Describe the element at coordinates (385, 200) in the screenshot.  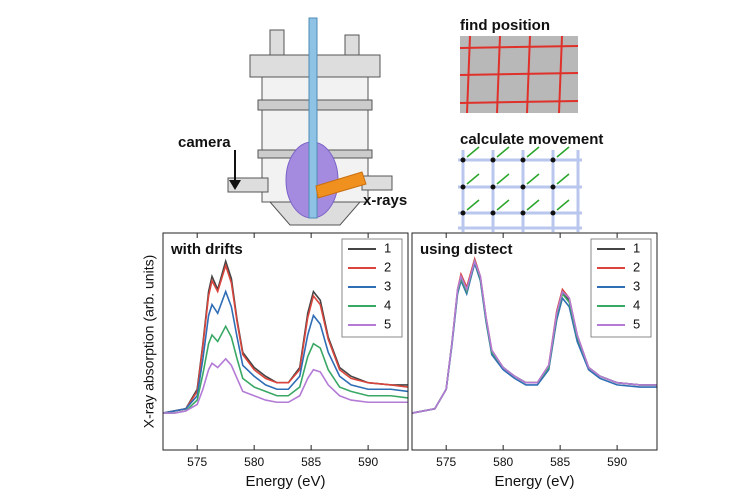
I see `xrays-label: x-rays` at that location.